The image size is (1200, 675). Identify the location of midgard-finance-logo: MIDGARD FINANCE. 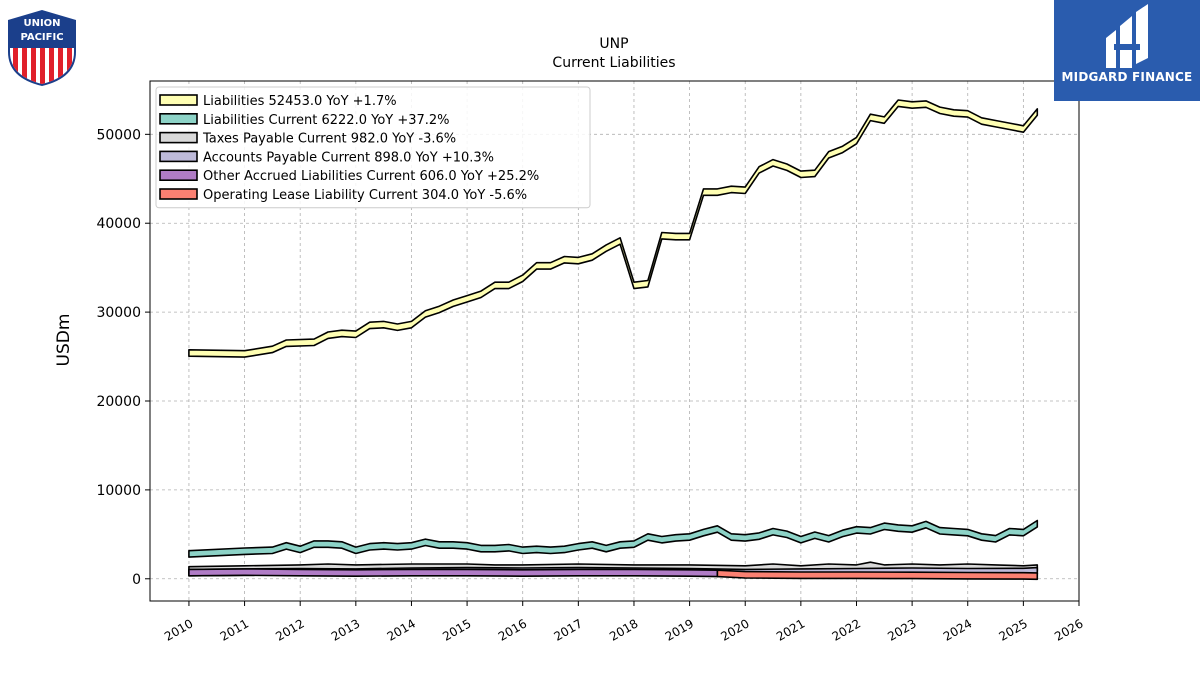
(1127, 50).